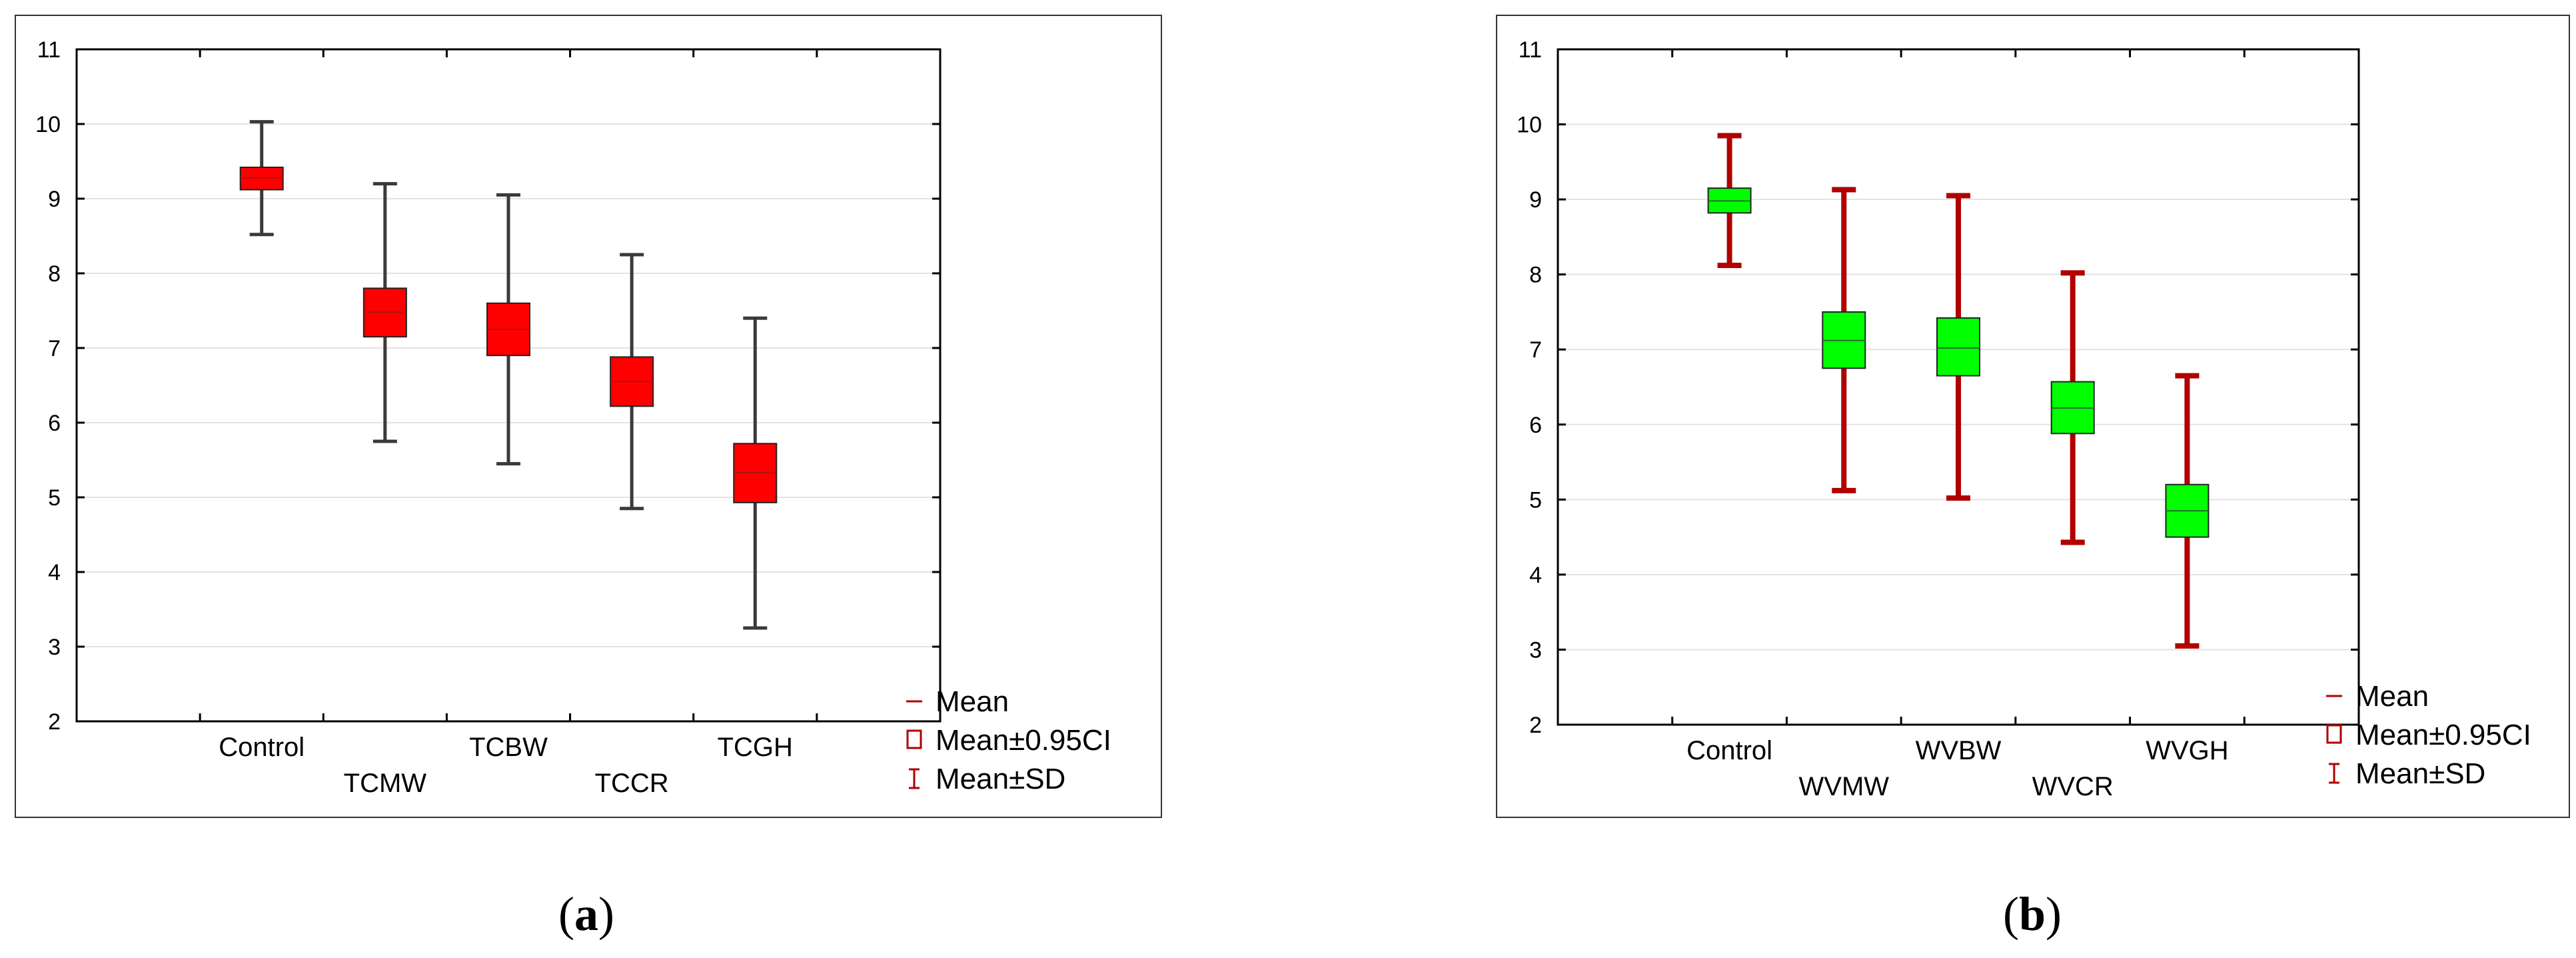 This screenshot has width=2576, height=958. I want to click on x-category-label: TCBW, so click(508, 747).